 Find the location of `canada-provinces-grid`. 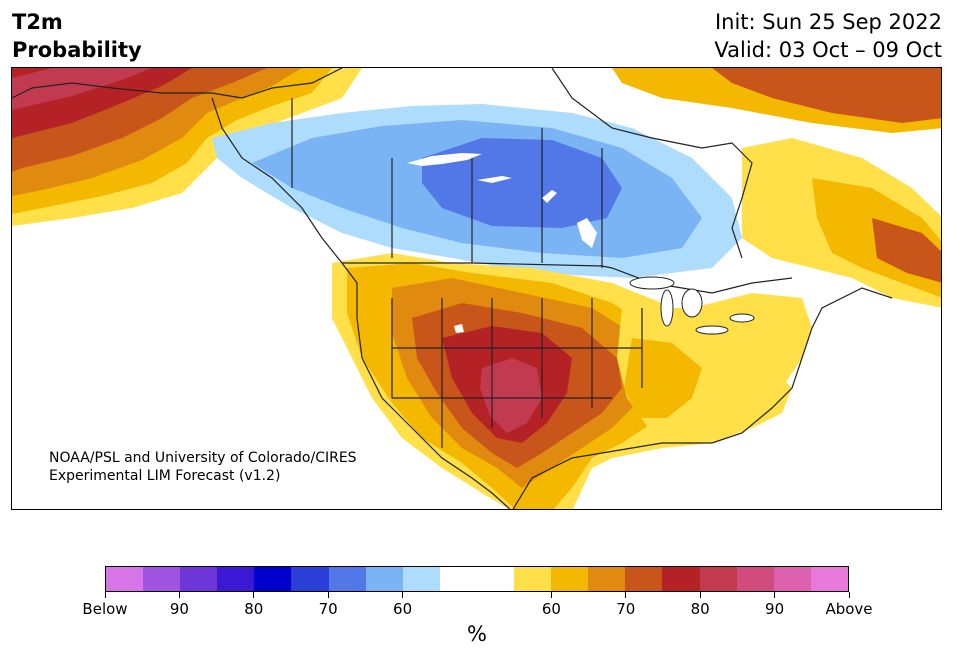

canada-provinces-grid is located at coordinates (447, 183).